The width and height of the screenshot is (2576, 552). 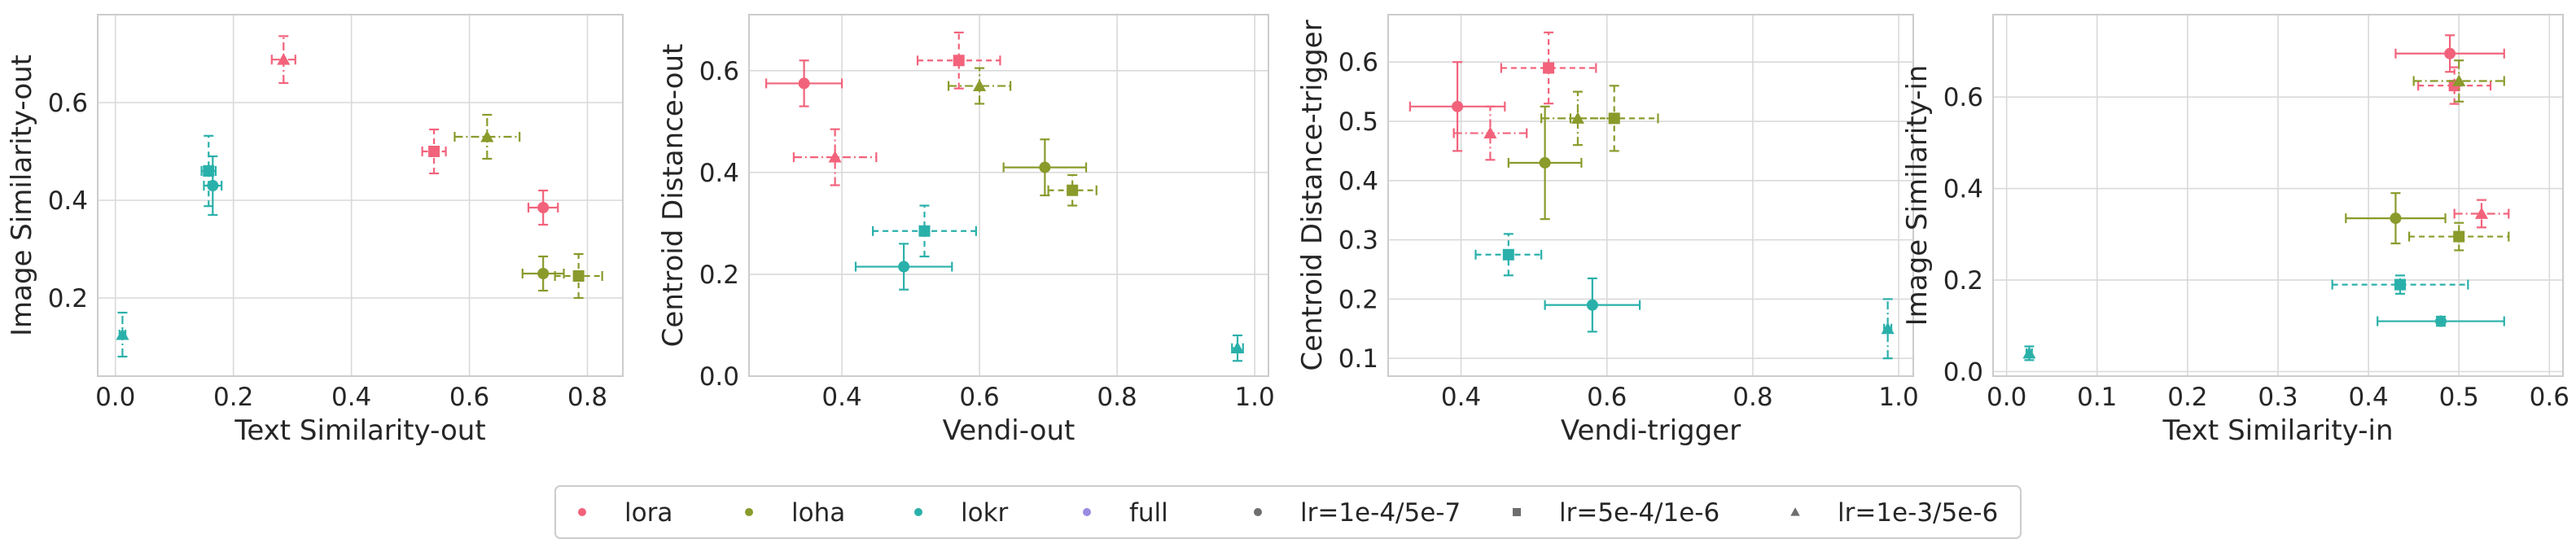 I want to click on x-axis-label: Vendi-out, so click(x=1009, y=430).